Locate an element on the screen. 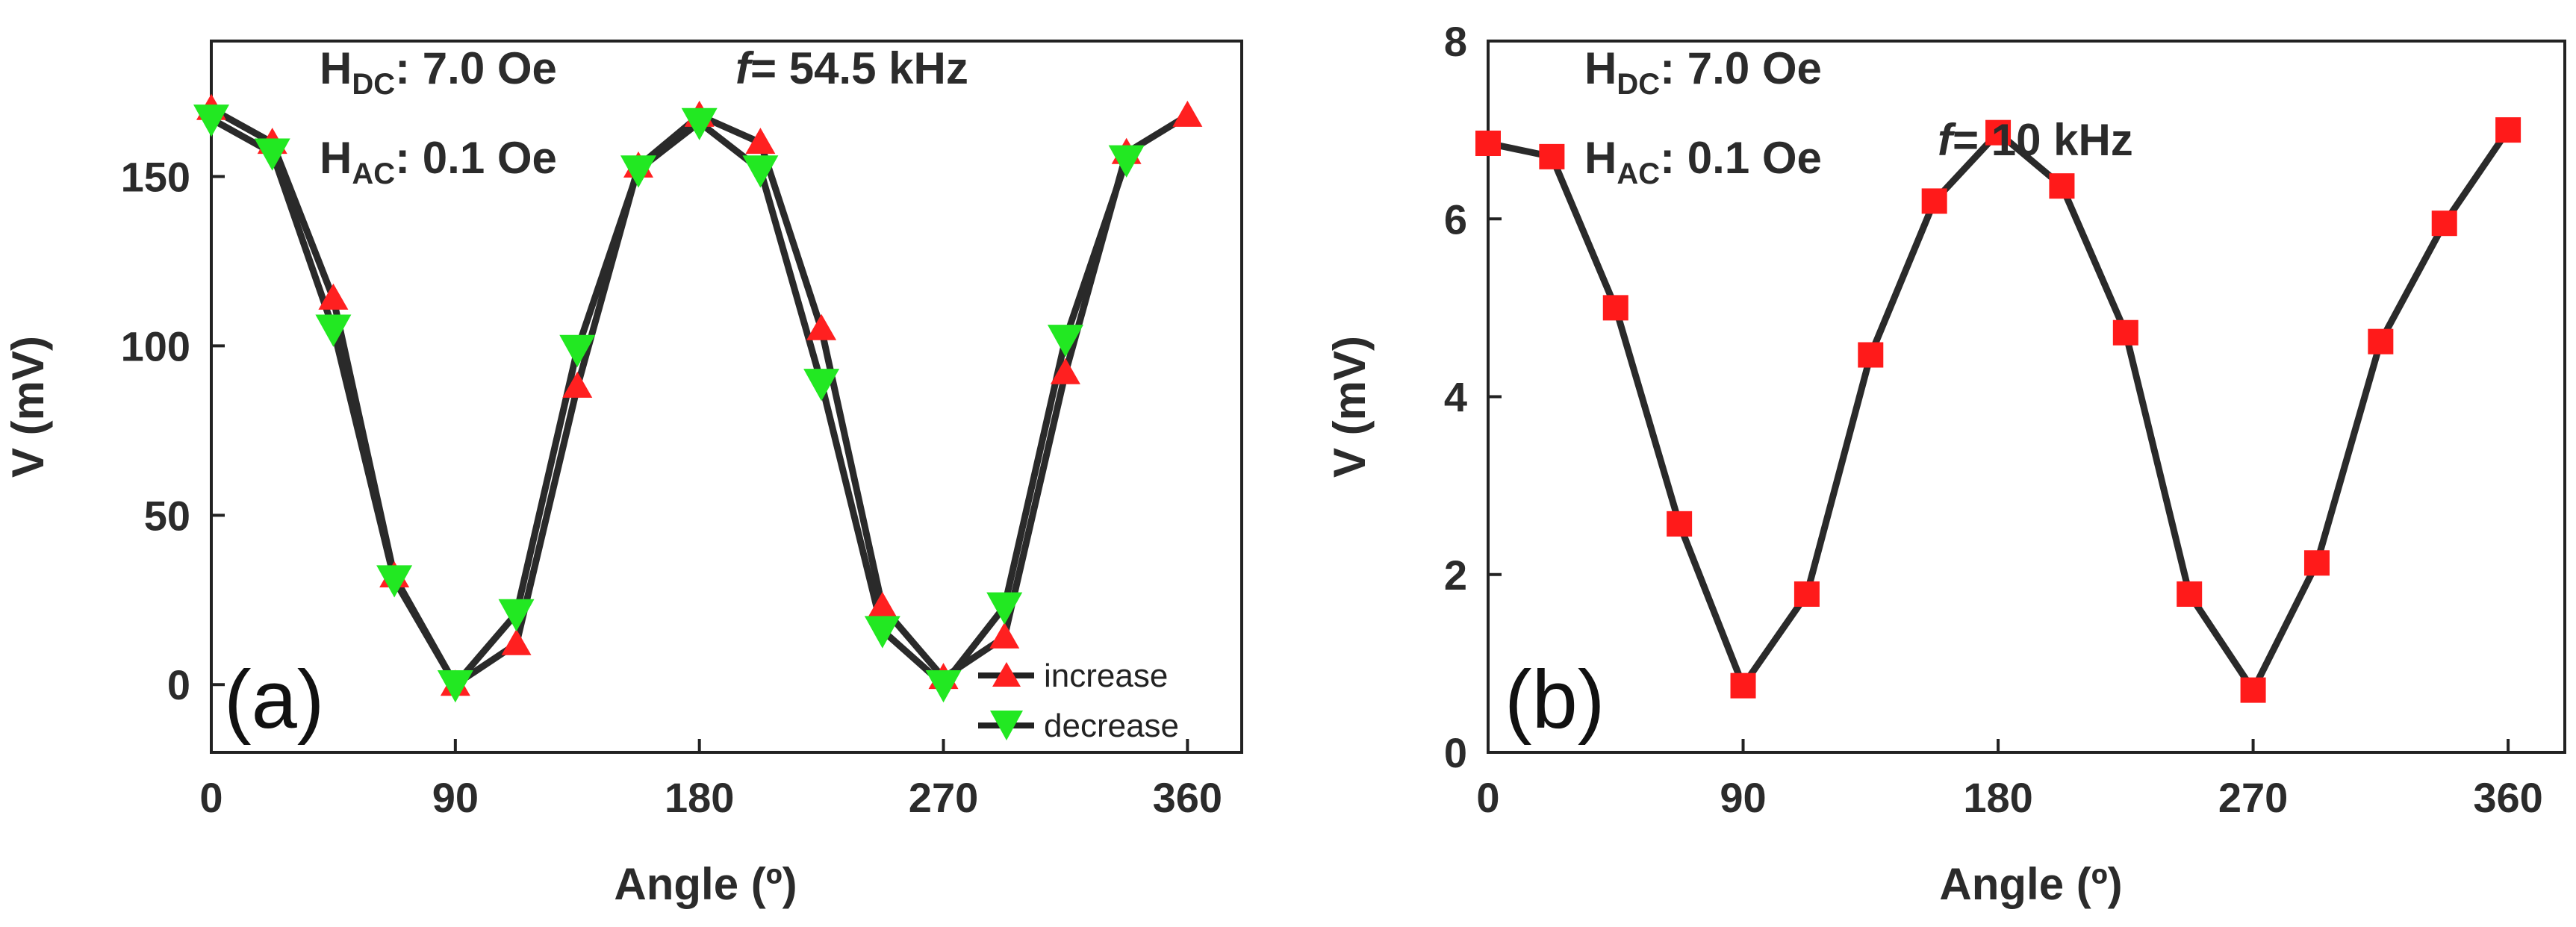 The height and width of the screenshot is (927, 2576). panel-a-ylabel: V (mV) is located at coordinates (28, 407).